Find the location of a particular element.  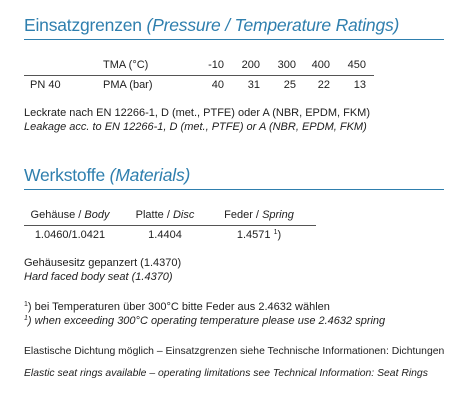

pma-label: PMA (bar) is located at coordinates (128, 85).